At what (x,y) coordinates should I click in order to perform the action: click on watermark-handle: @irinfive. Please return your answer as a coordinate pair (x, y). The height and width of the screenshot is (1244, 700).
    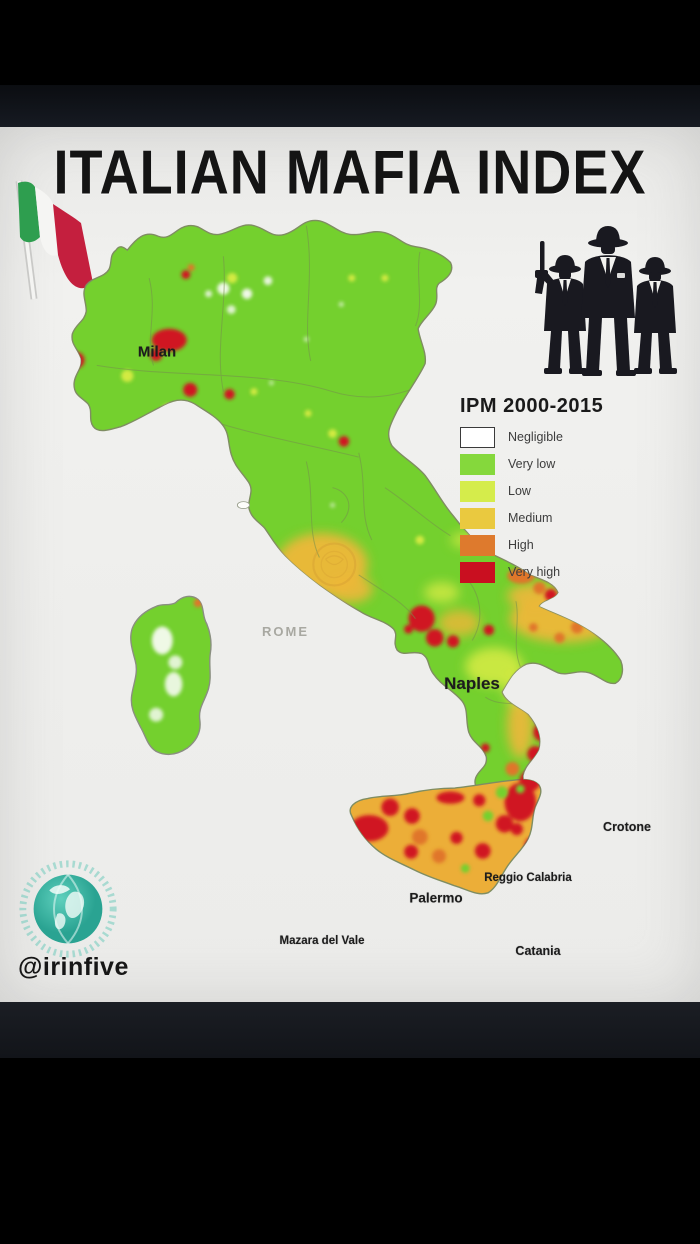
    Looking at the image, I should click on (73, 967).